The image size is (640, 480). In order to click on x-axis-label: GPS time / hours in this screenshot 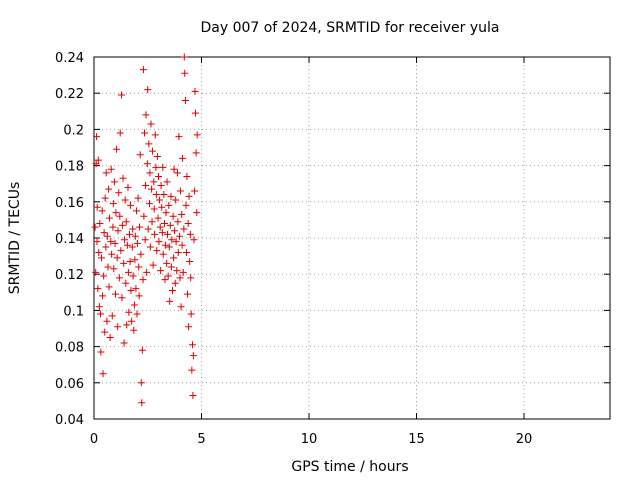, I will do `click(349, 467)`.